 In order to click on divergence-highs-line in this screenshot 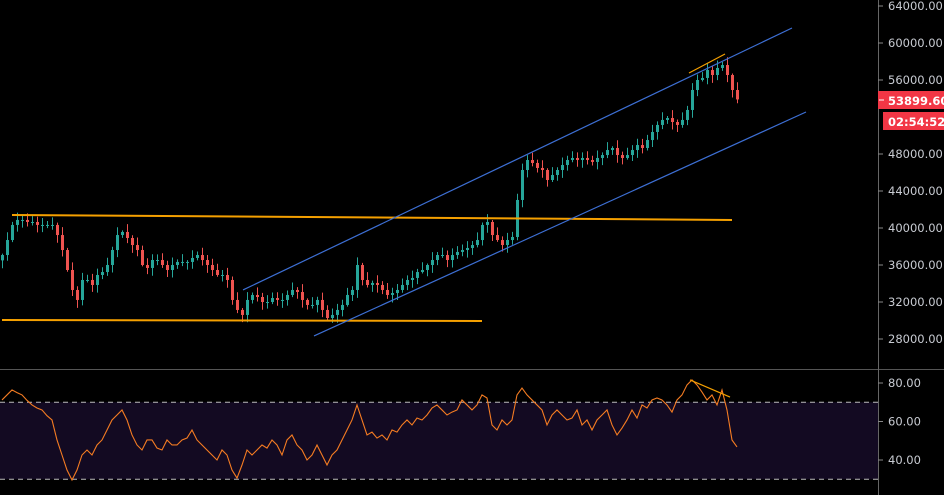, I will do `click(707, 63)`.